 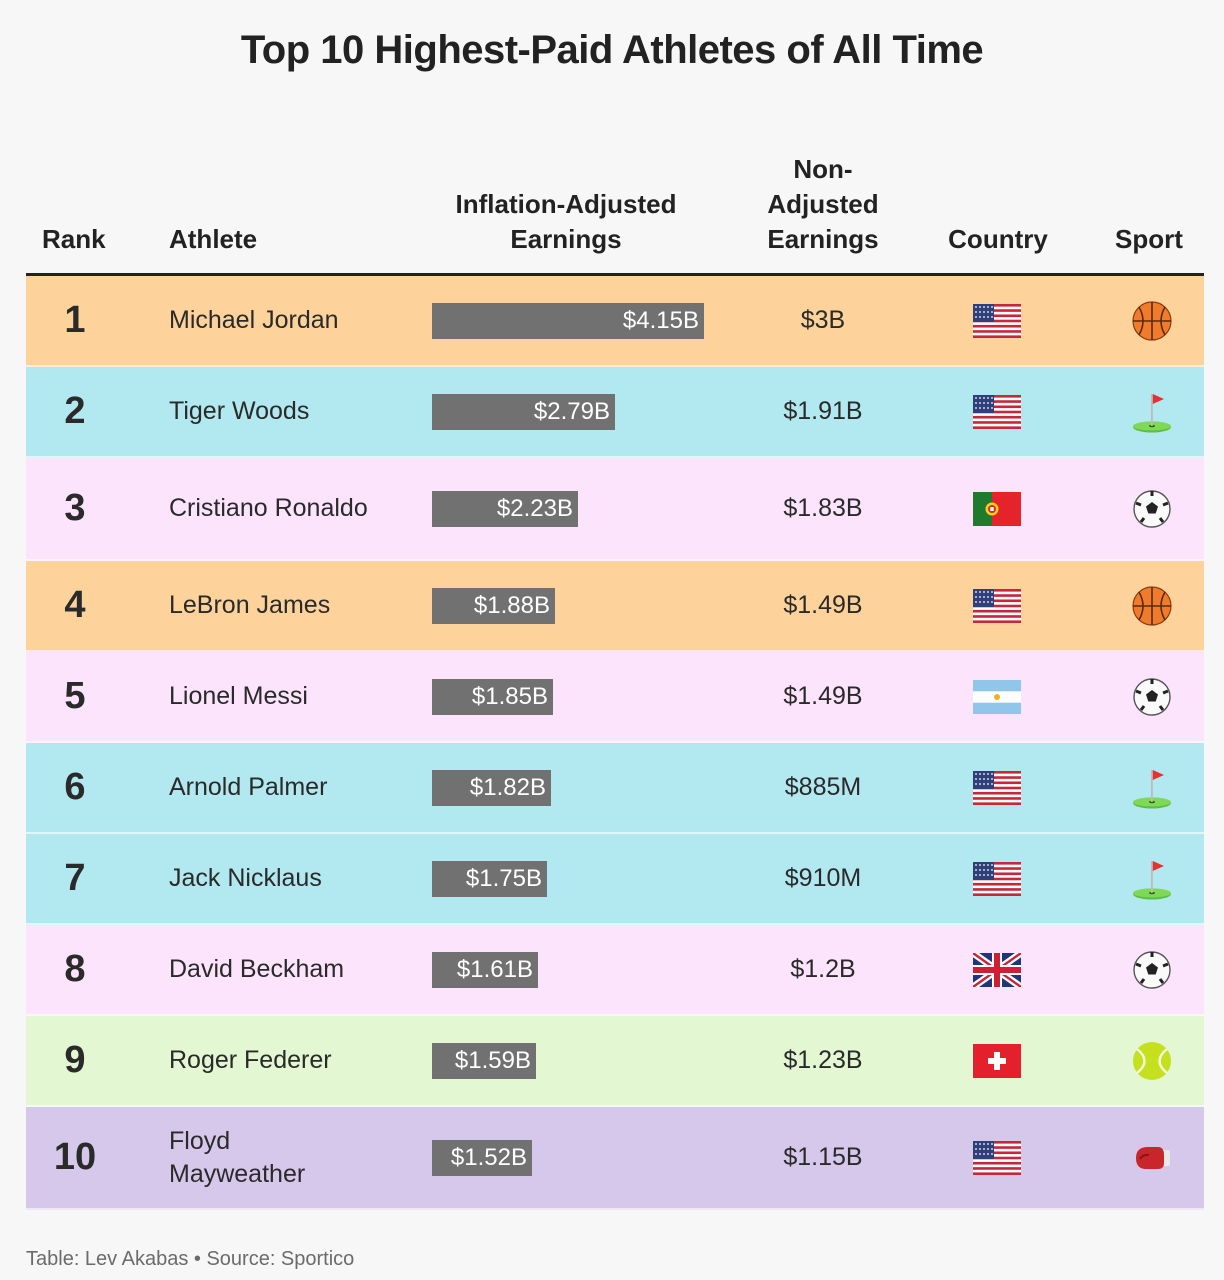 I want to click on tennis-ball-icon, so click(x=1152, y=1061).